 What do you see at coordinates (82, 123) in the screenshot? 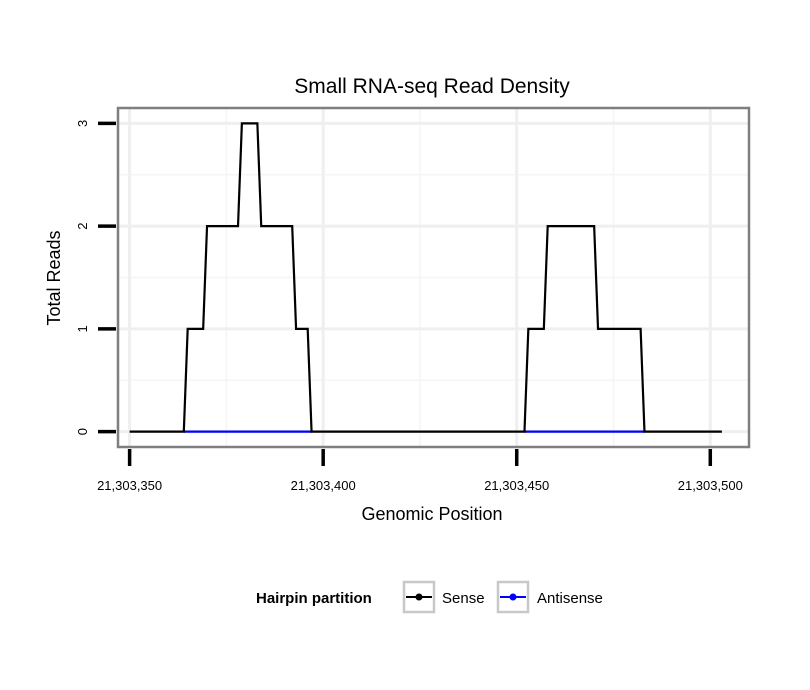
I see `y-tick-label: 3` at bounding box center [82, 123].